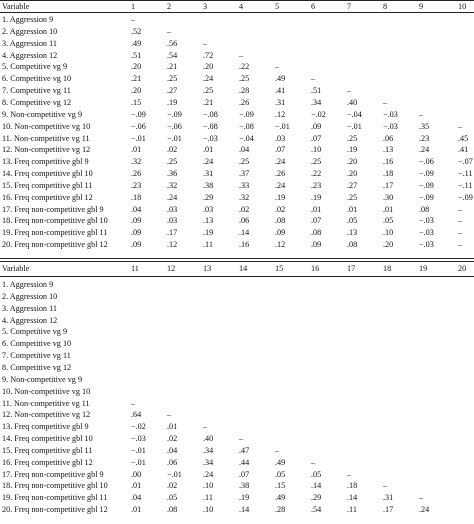 The width and height of the screenshot is (474, 524). I want to click on row-label: 11. Non-competitive vg 11, so click(46, 403).